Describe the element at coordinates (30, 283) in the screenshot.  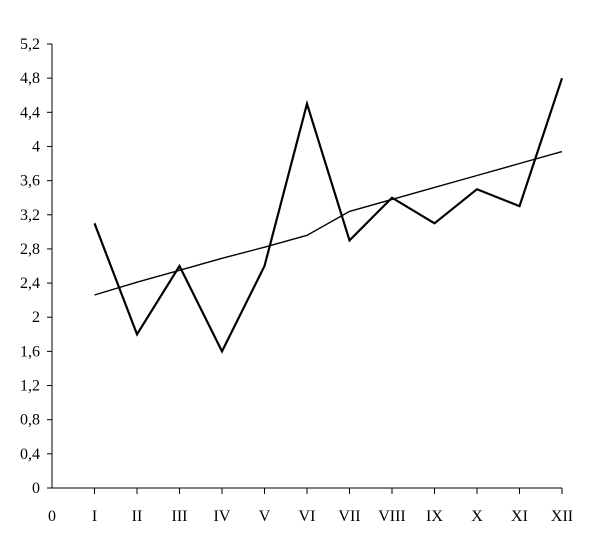
I see `y-tick-label: 2,4` at that location.